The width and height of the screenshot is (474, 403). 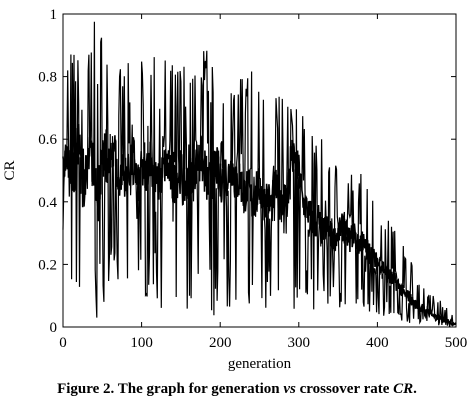 What do you see at coordinates (54, 328) in the screenshot?
I see `y-tick-label: 0` at bounding box center [54, 328].